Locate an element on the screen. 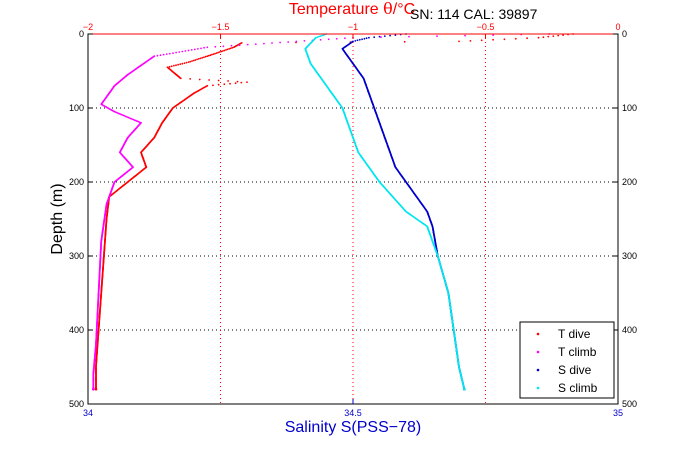 Image resolution: width=681 pixels, height=454 pixels. x-tick-label: 34.5 is located at coordinates (353, 413).